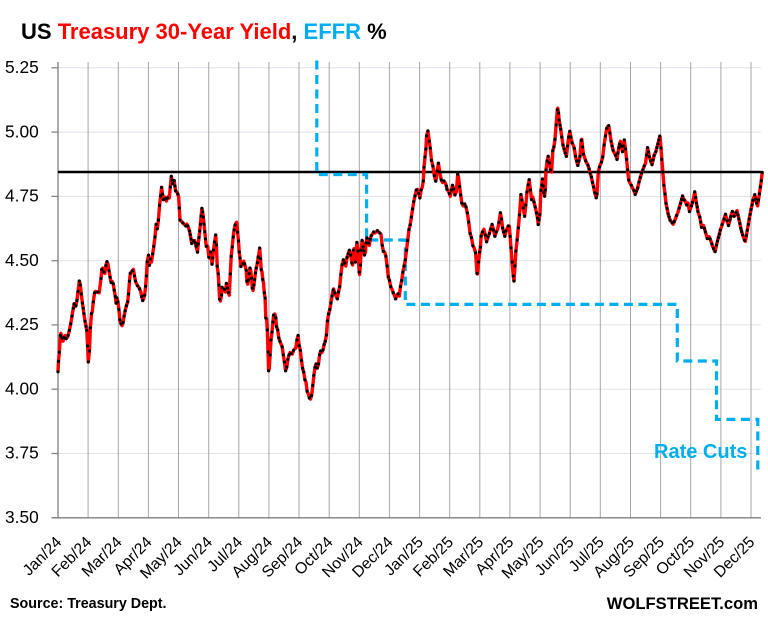  Describe the element at coordinates (88, 604) in the screenshot. I see `svg-text: Source: Treasury Dept.` at that location.